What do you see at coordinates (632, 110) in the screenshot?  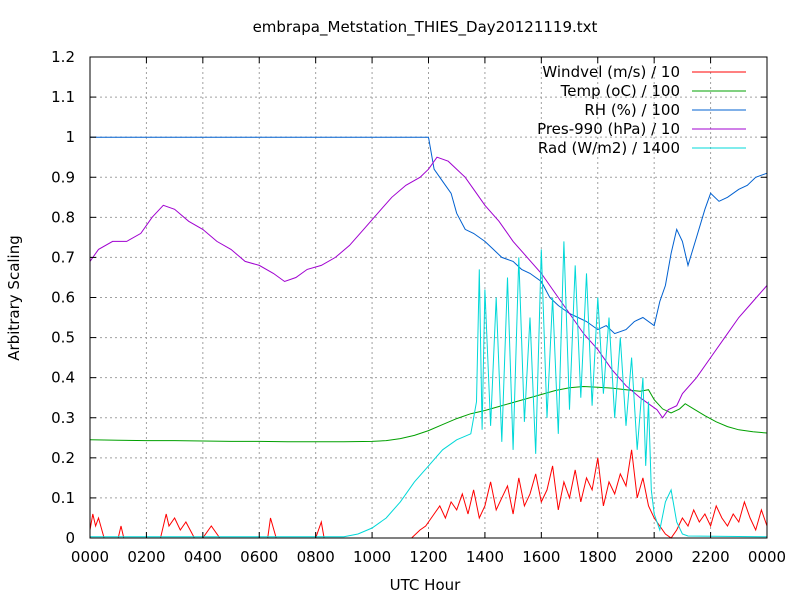 I see `legend-label: RH (%) / 100` at bounding box center [632, 110].